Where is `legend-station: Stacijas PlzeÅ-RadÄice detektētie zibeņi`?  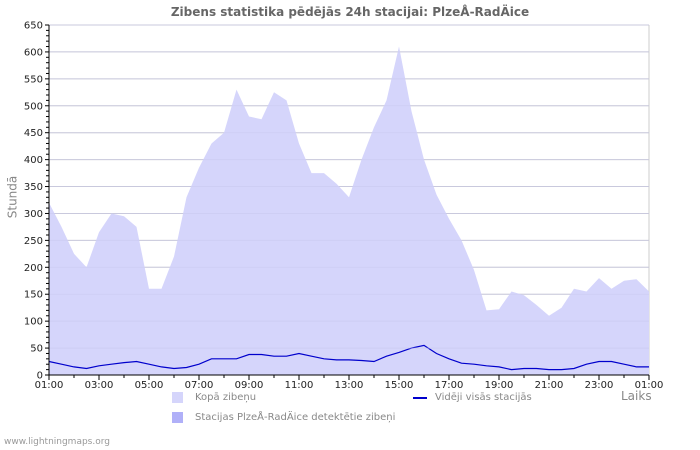 legend-station: Stacijas PlzeÅ-RadÄice detektētie zibeņi is located at coordinates (283, 417).